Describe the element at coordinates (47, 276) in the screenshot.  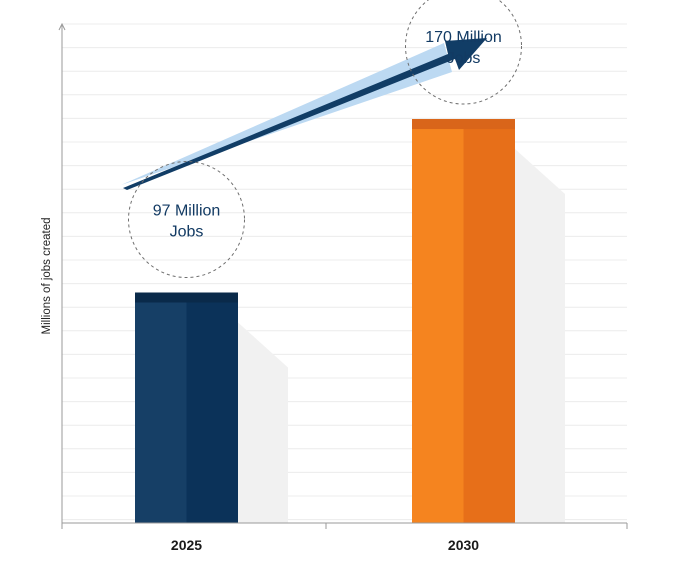
I see `y-axis-label: Millions of jobs created` at that location.